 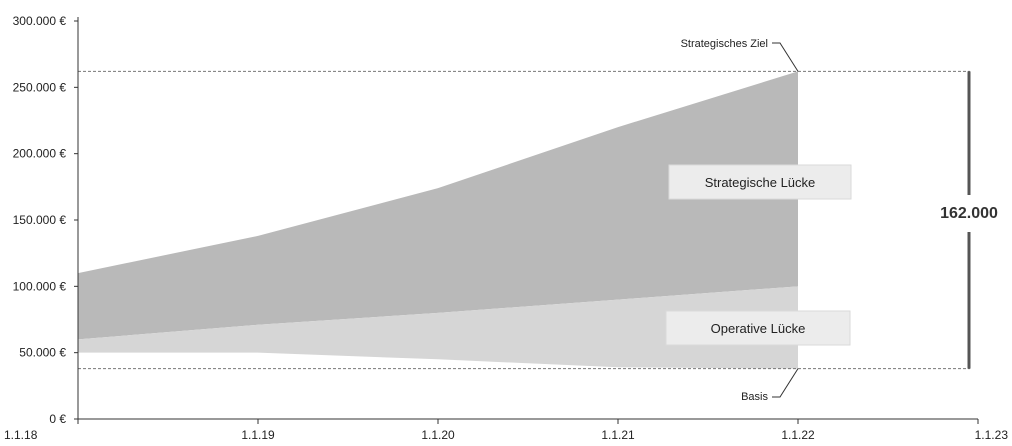 What do you see at coordinates (40, 154) in the screenshot?
I see `y-tick-label: 200.000 €` at bounding box center [40, 154].